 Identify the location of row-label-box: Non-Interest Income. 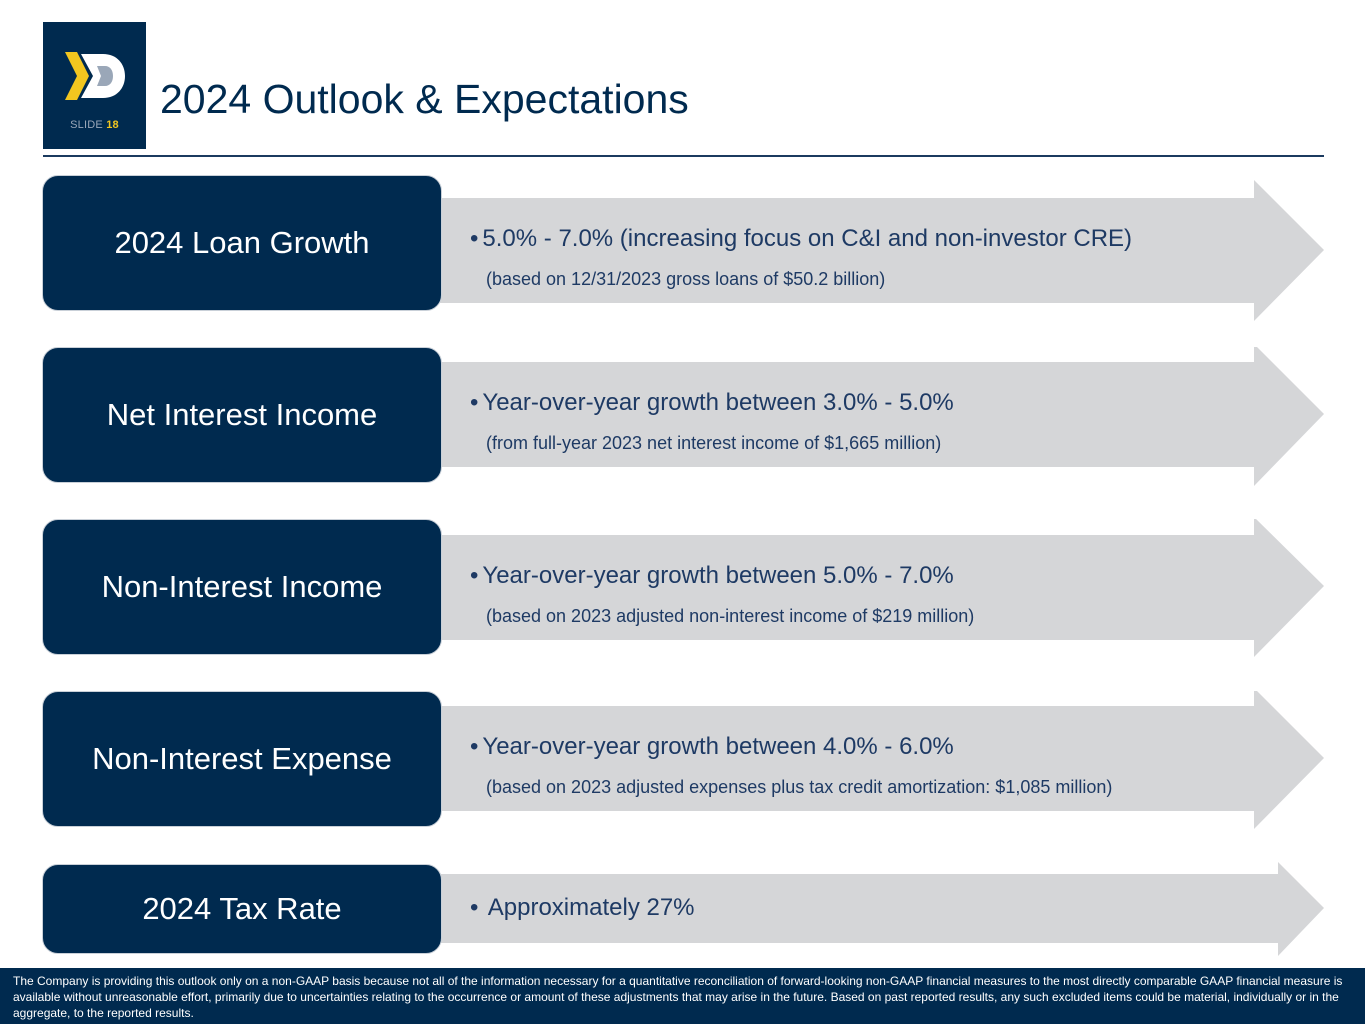
(242, 587).